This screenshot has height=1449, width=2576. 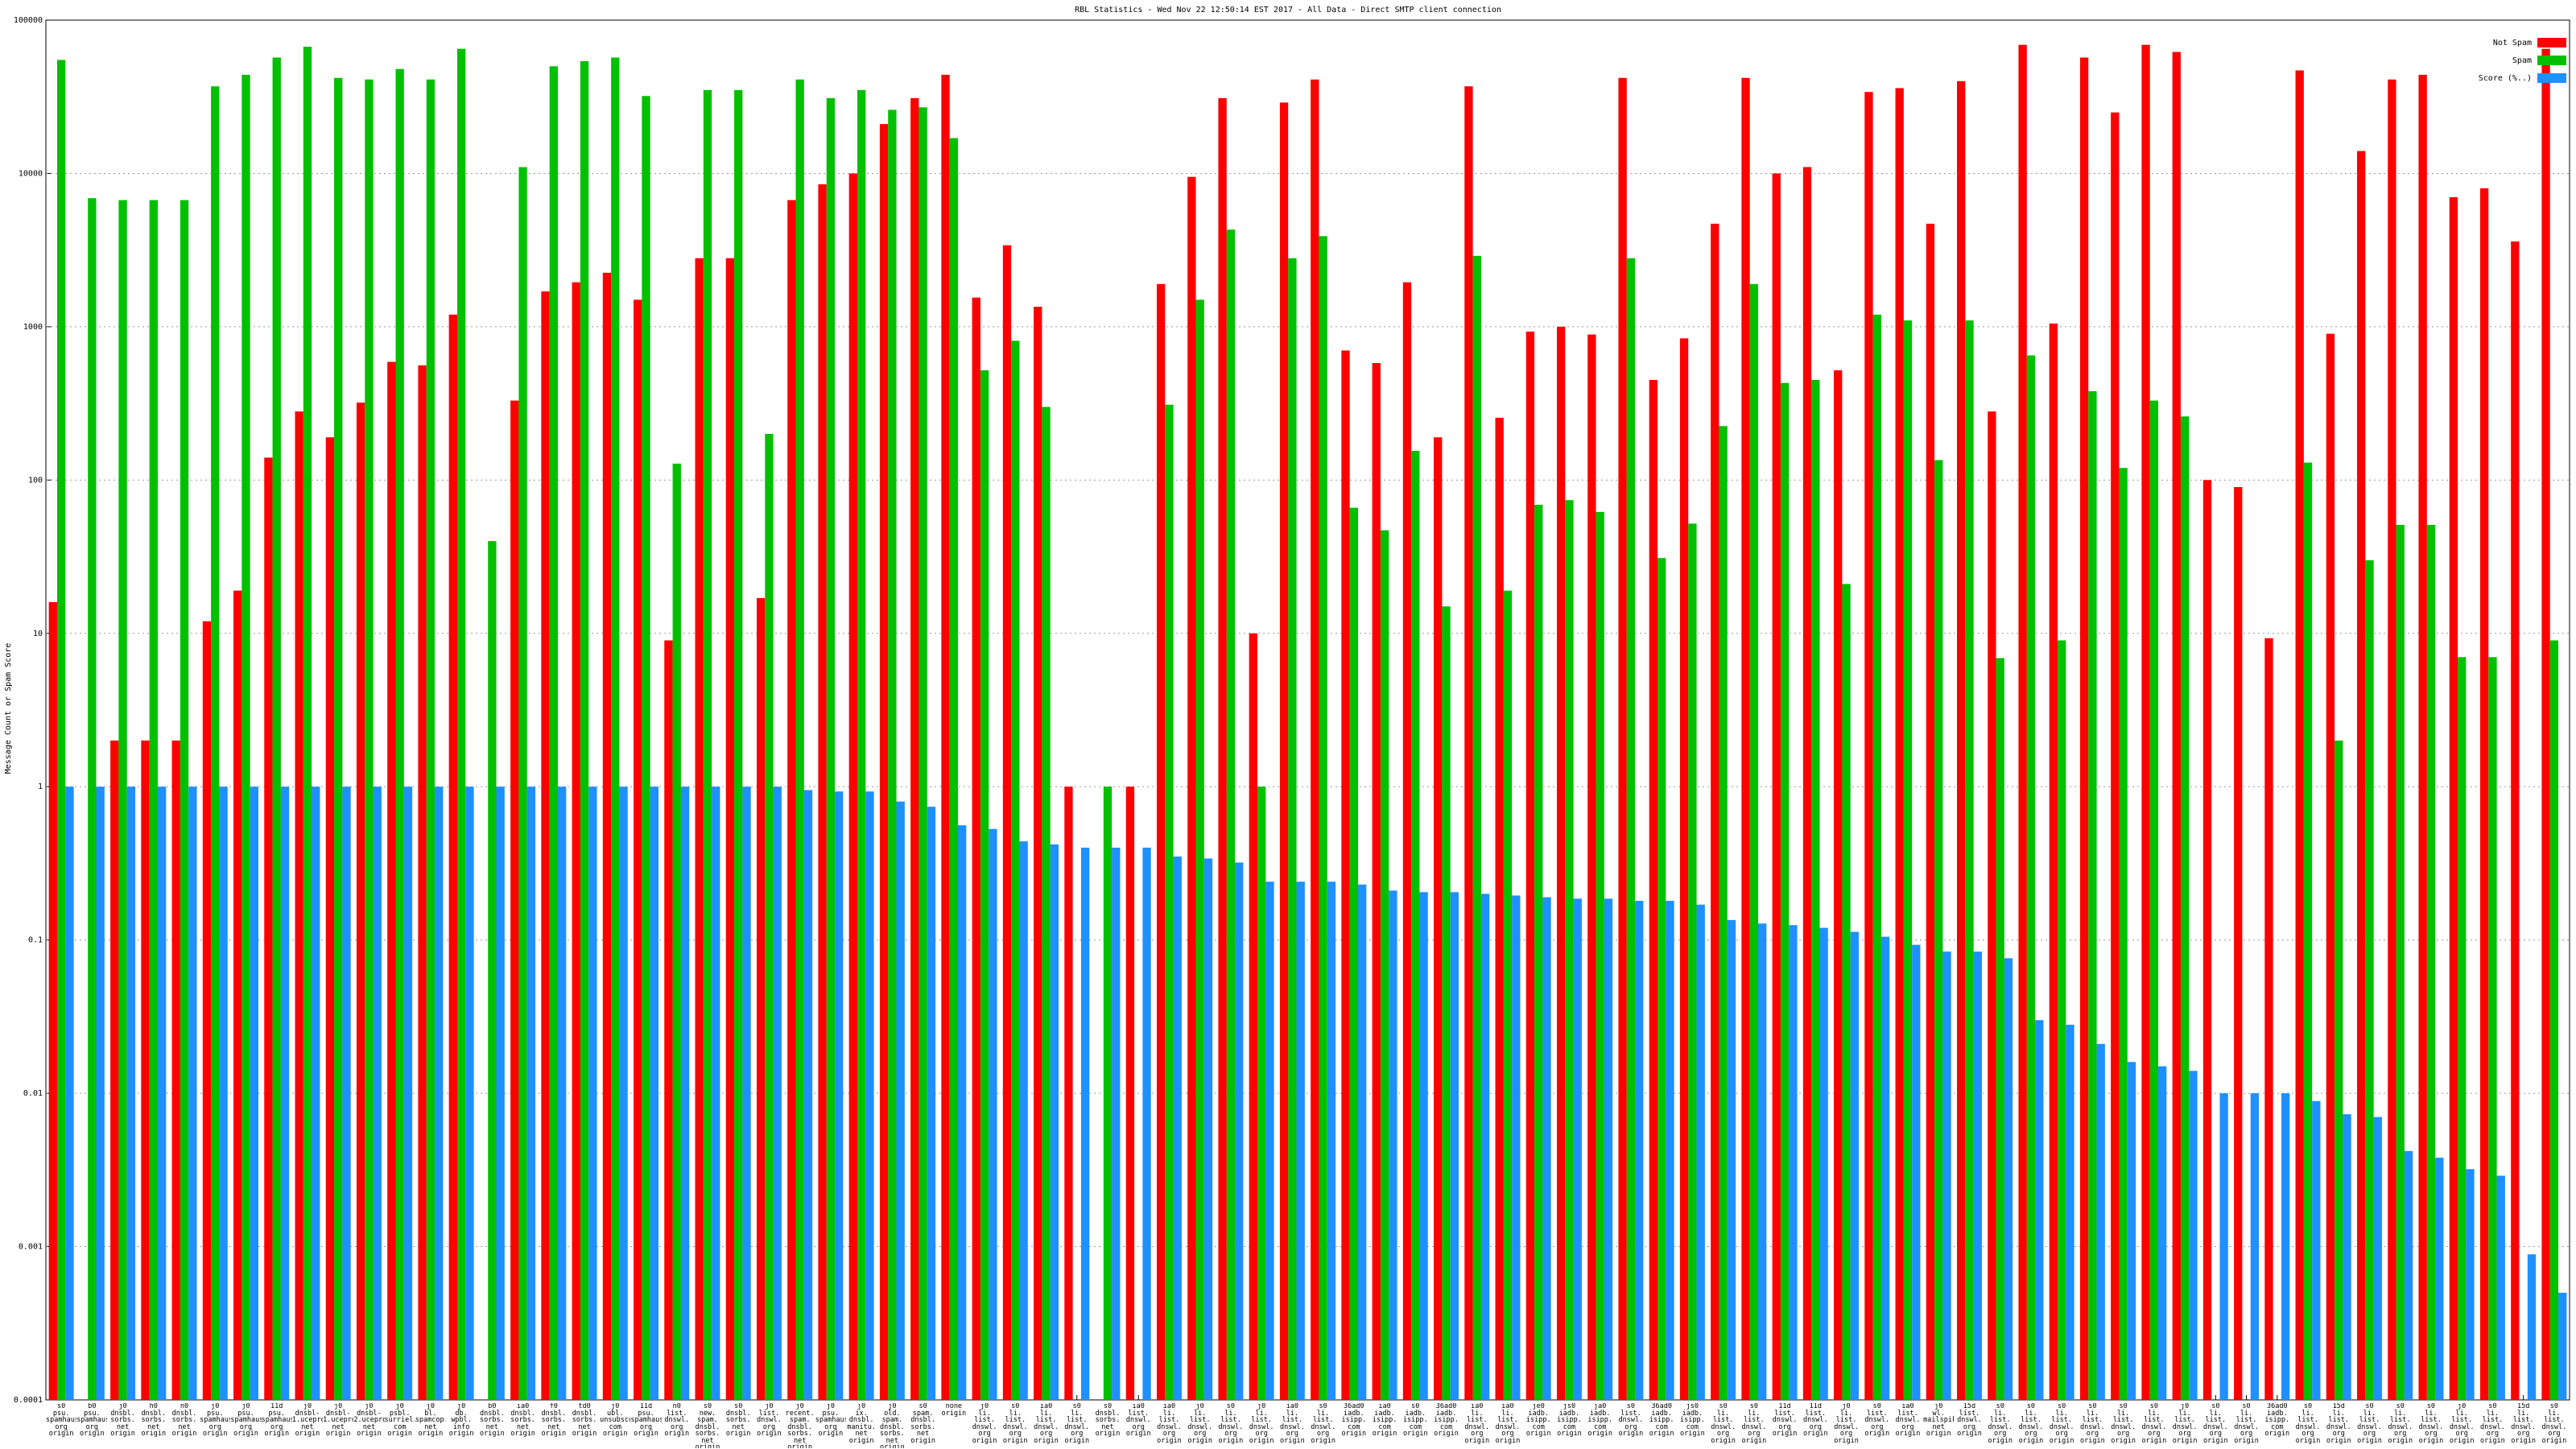 I want to click on x-tick-label: j0 ix. dnsbl. manitu. net origin, so click(x=862, y=1424).